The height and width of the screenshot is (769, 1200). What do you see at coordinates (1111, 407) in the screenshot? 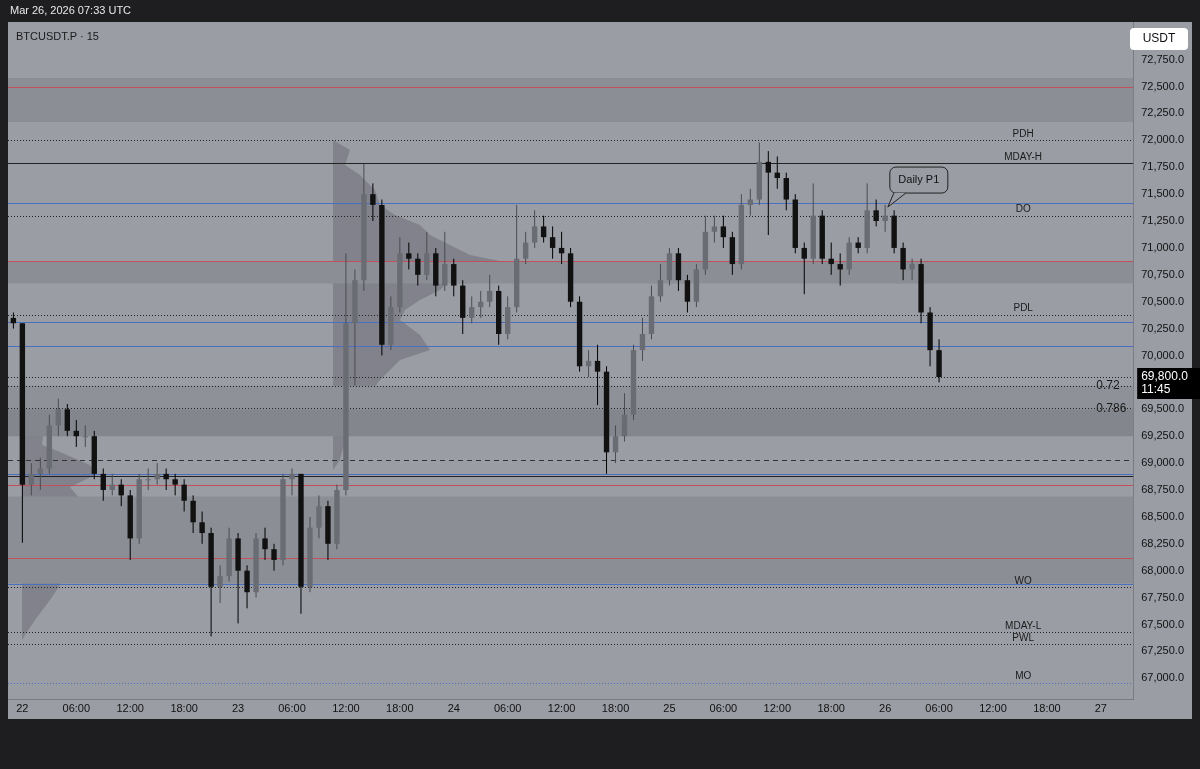
I see `annotation: 0.786` at bounding box center [1111, 407].